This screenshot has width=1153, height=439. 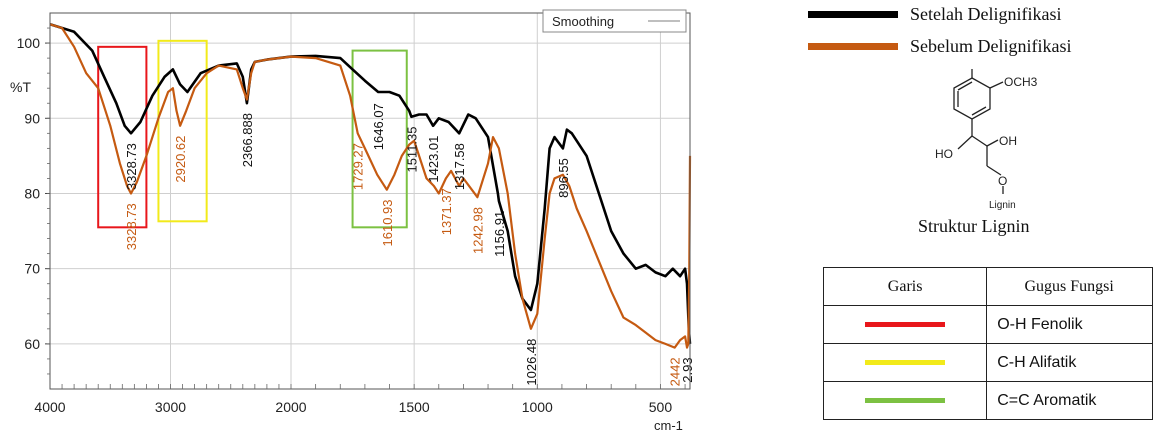 I want to click on x-tick-label: 2000, so click(x=290, y=407).